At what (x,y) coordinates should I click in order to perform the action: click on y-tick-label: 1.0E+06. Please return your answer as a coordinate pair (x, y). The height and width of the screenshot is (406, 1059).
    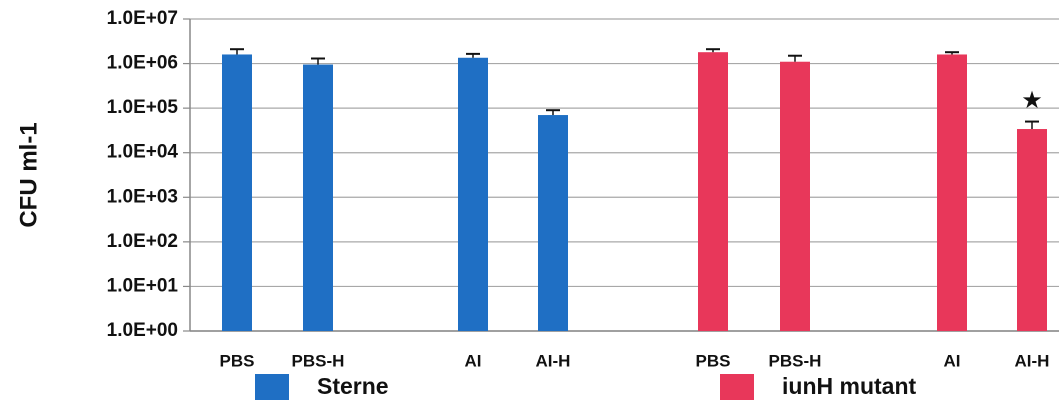
    Looking at the image, I should click on (142, 63).